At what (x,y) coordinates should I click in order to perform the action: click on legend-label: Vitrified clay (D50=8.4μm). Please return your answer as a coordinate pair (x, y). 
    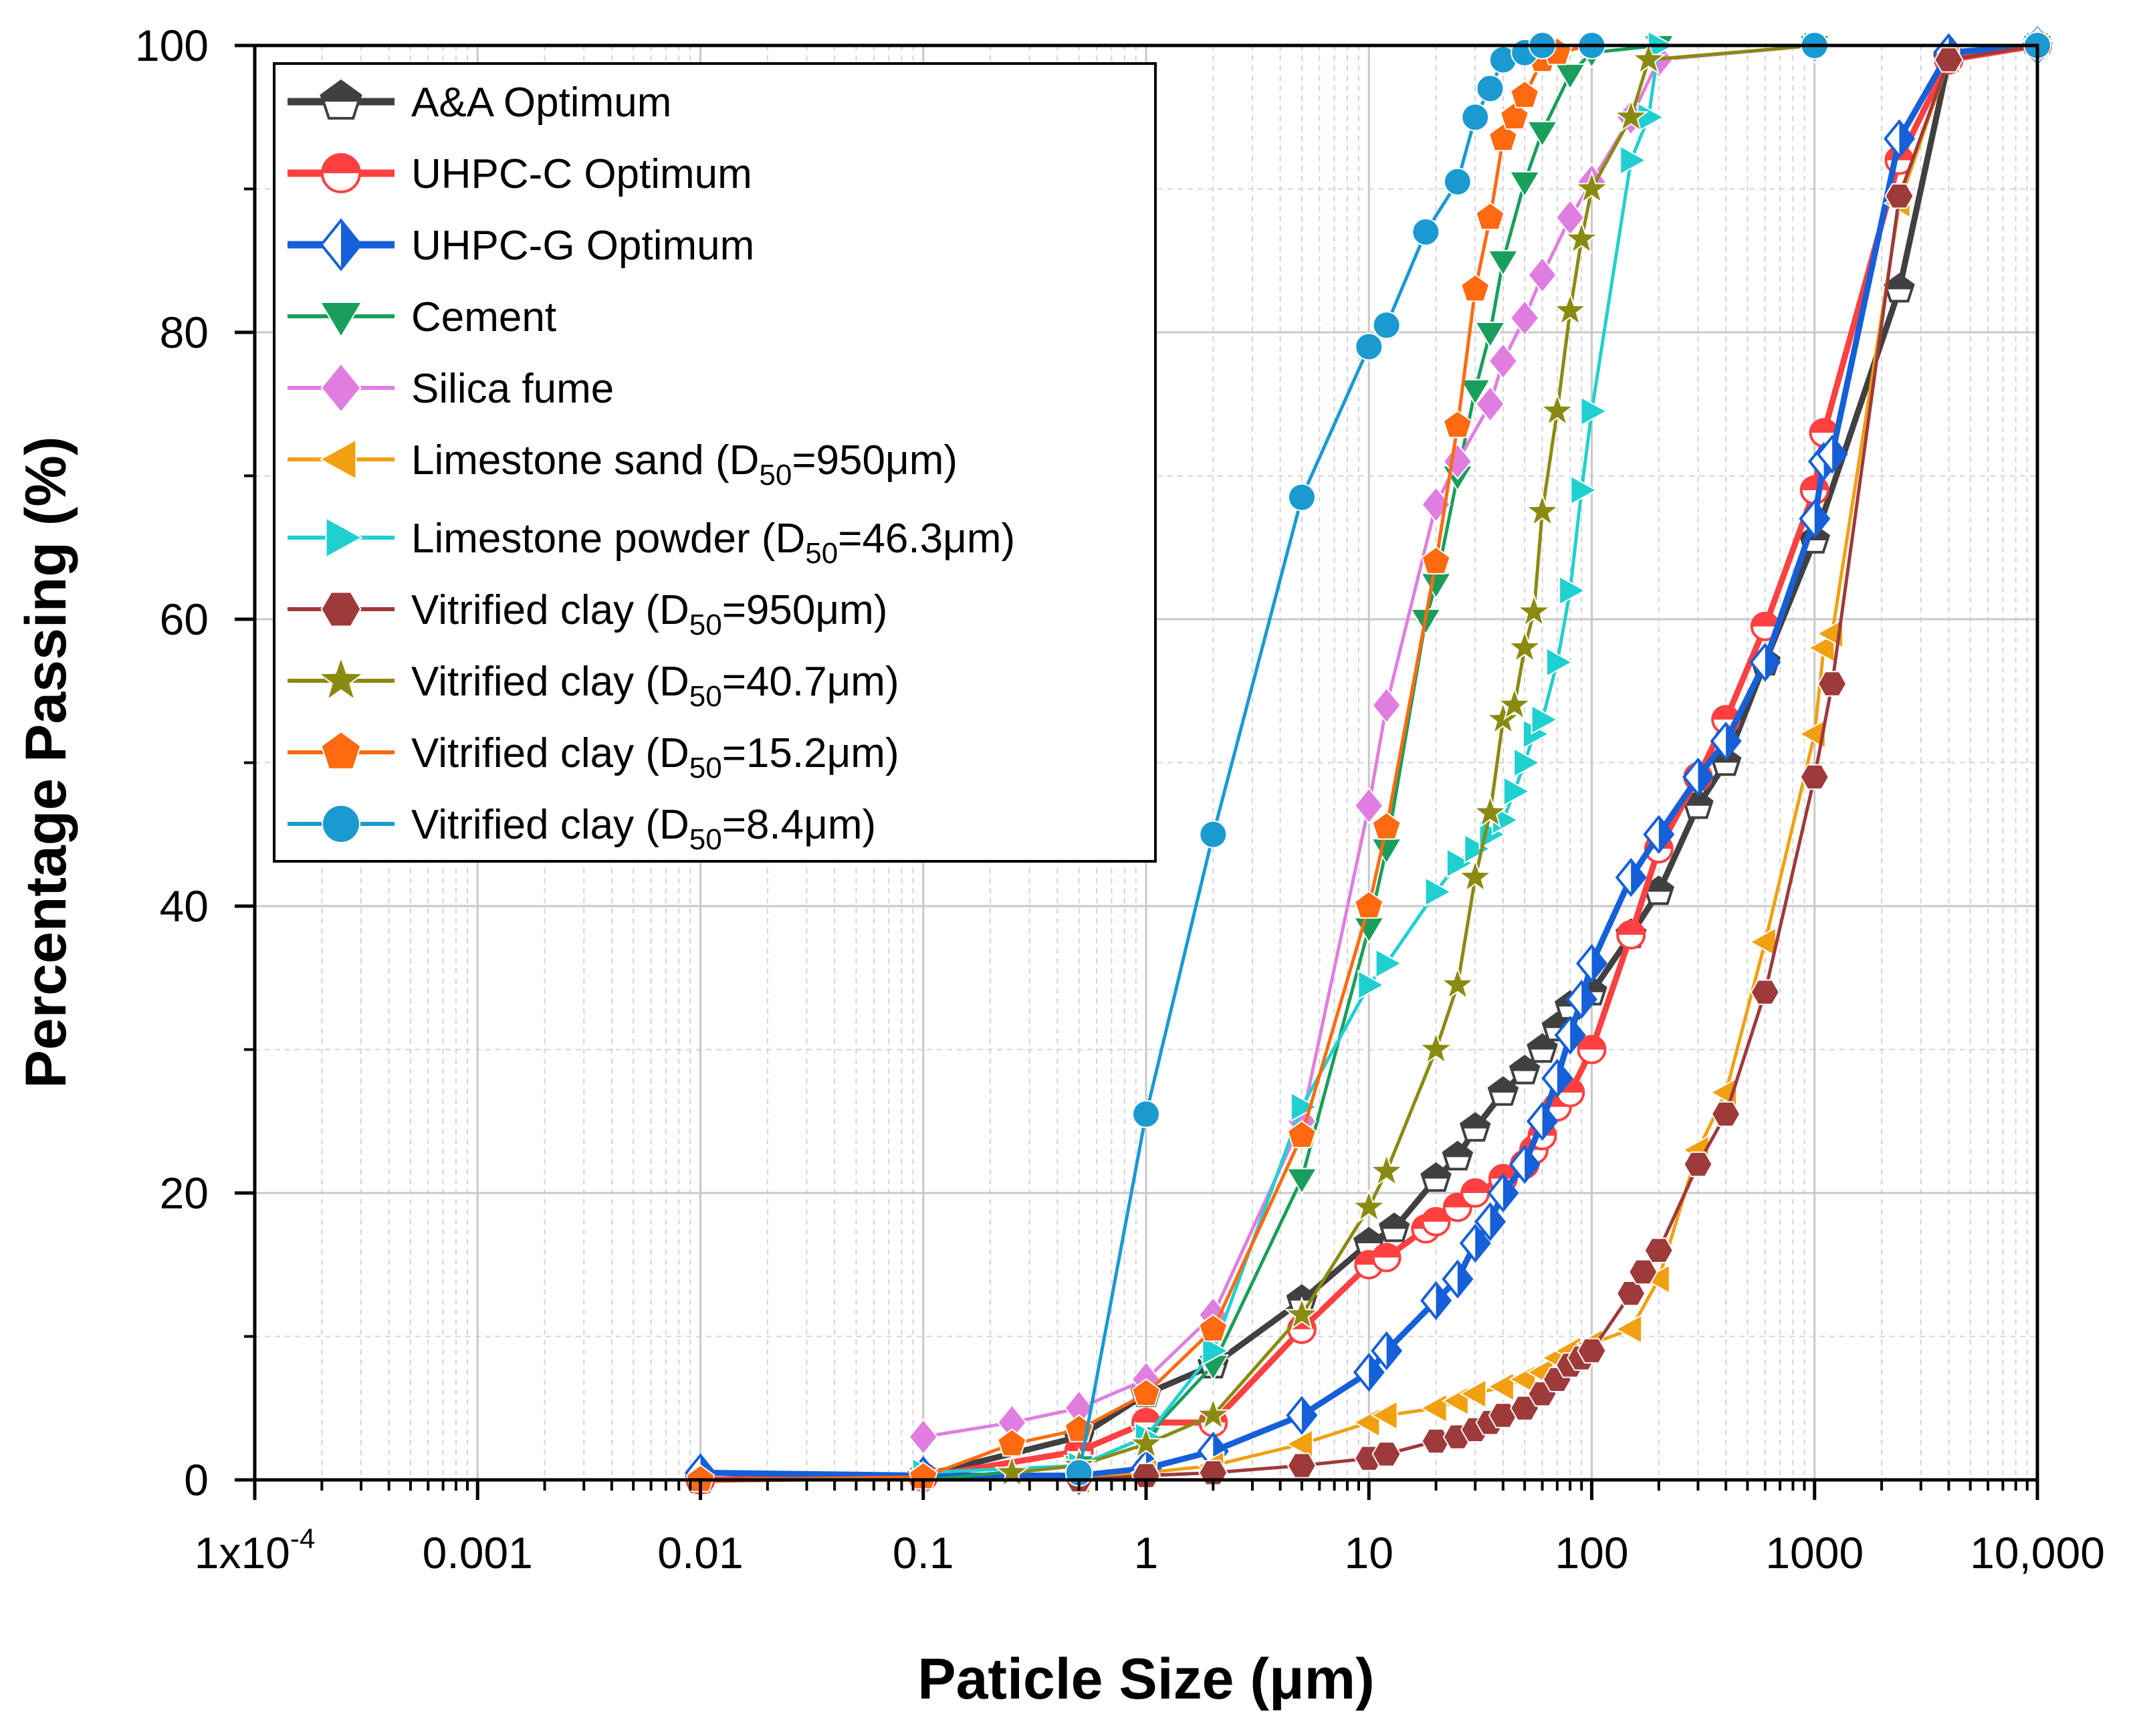
    Looking at the image, I should click on (643, 829).